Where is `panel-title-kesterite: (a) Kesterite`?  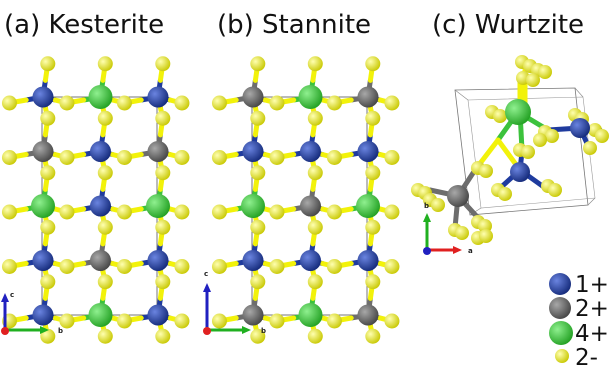
panel-title-kesterite: (a) Kesterite is located at coordinates (84, 25).